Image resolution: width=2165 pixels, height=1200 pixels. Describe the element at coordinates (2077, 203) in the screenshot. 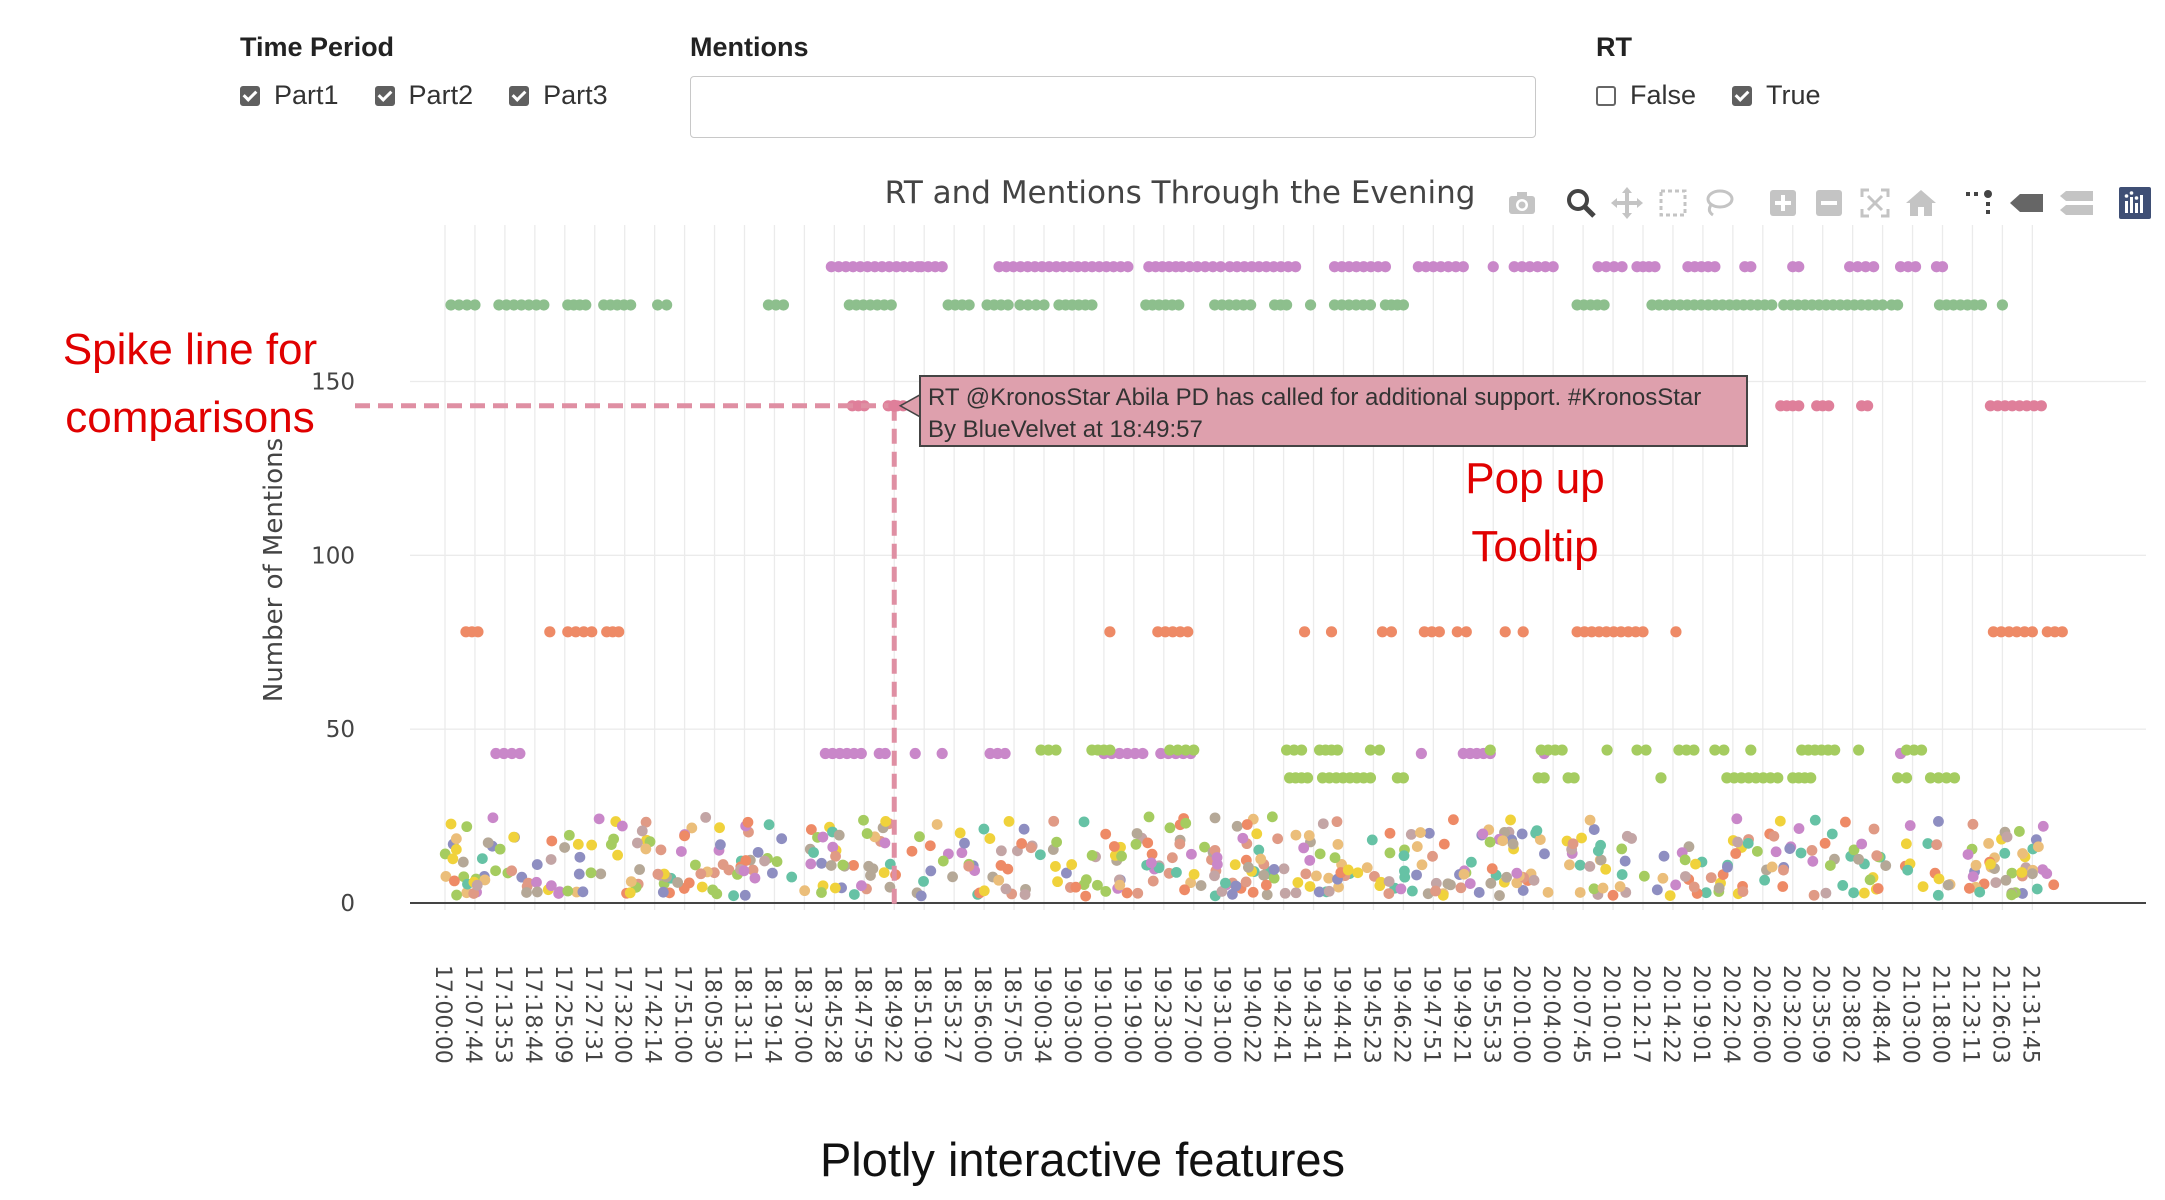

I see `hover-compare-icon` at that location.